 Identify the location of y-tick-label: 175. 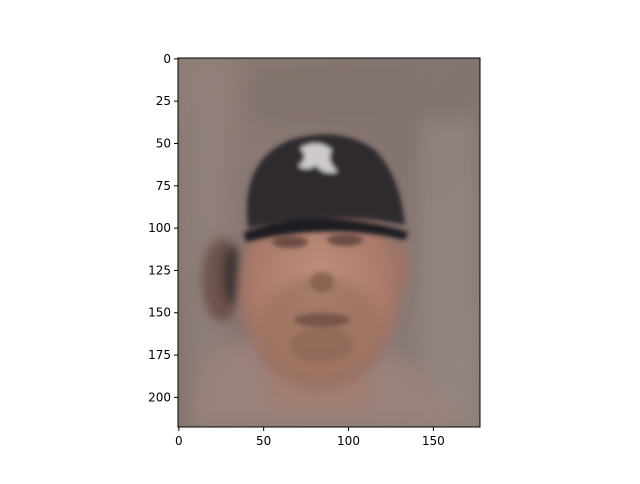
(159, 355).